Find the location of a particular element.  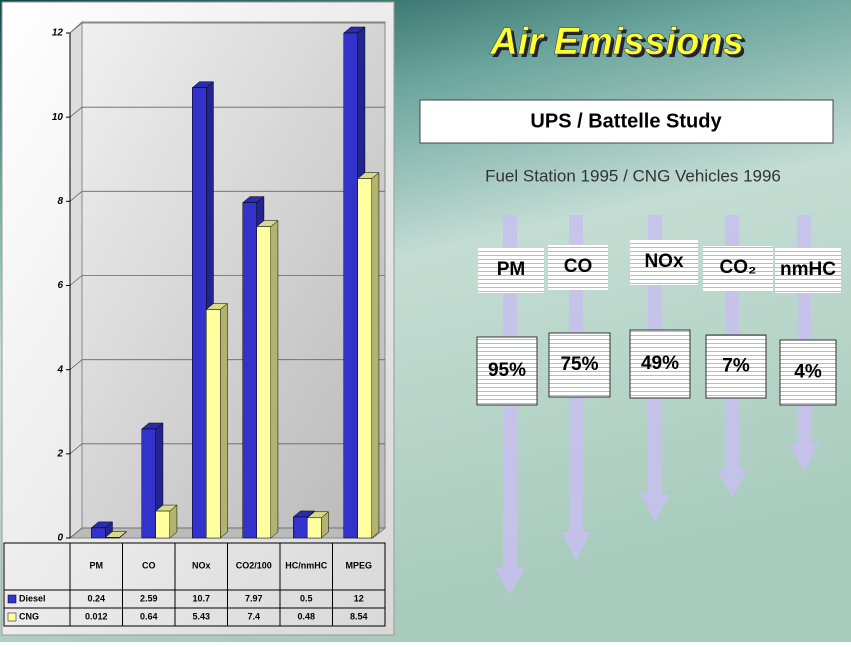

pollutant: CO₂ is located at coordinates (738, 267).